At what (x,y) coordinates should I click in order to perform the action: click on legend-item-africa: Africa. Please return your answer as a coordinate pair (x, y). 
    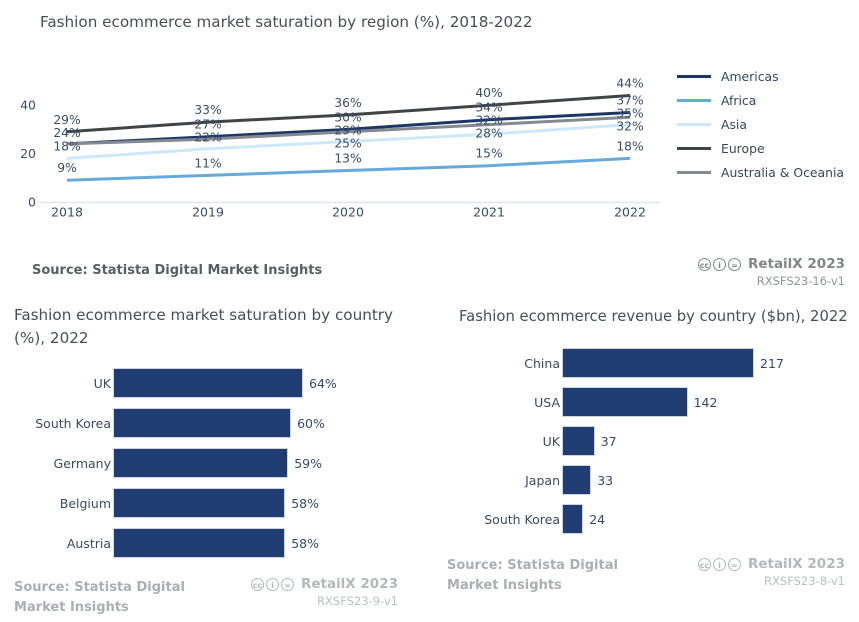
    Looking at the image, I should click on (760, 100).